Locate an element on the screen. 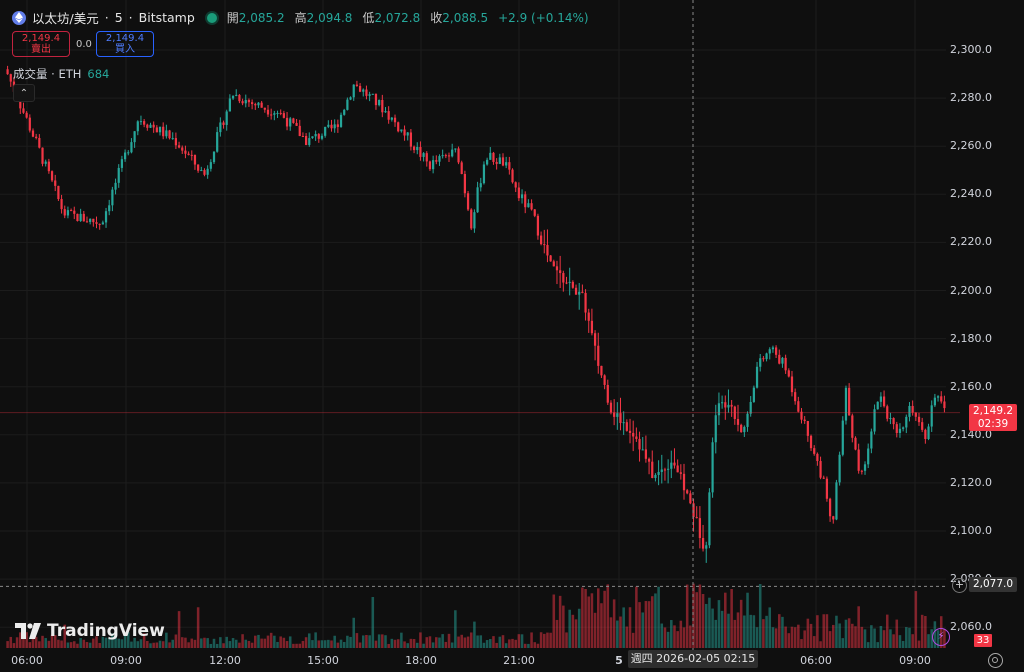 This screenshot has width=1024, height=672. close-value: 2,088.5 is located at coordinates (465, 18).